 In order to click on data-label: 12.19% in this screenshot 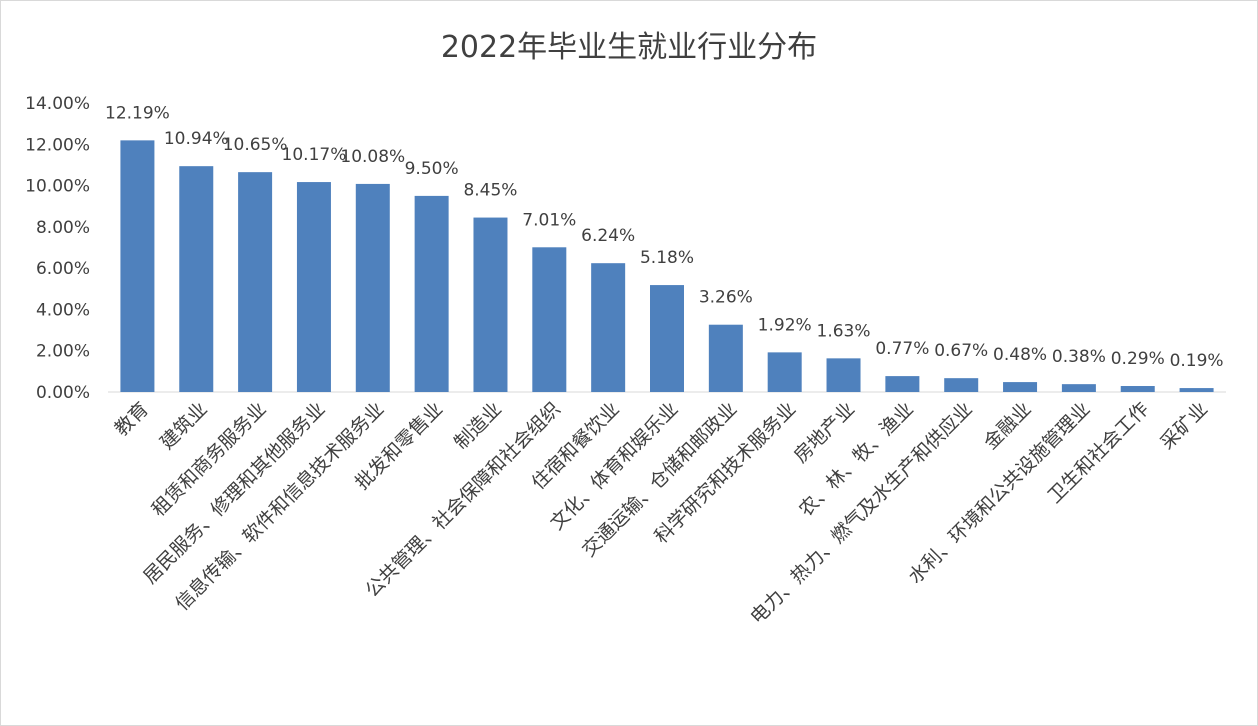, I will do `click(137, 113)`.